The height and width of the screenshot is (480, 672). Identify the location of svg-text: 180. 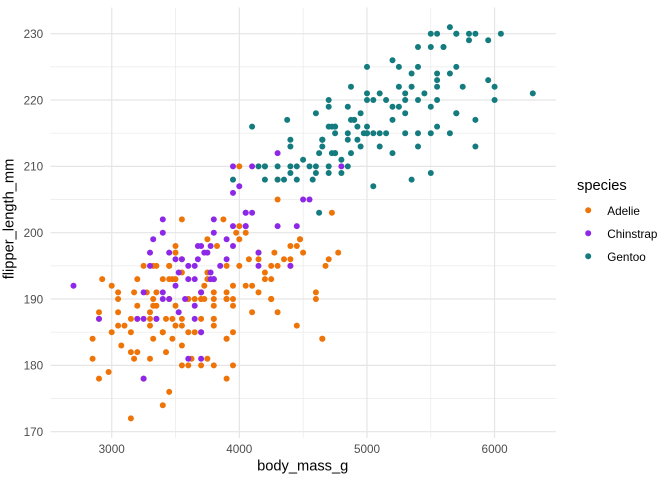
(34, 366).